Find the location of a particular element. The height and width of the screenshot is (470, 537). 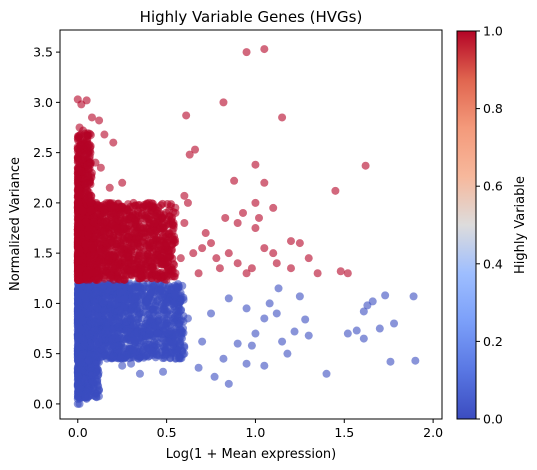

colorbar-tick-label: 0.4 is located at coordinates (493, 263).